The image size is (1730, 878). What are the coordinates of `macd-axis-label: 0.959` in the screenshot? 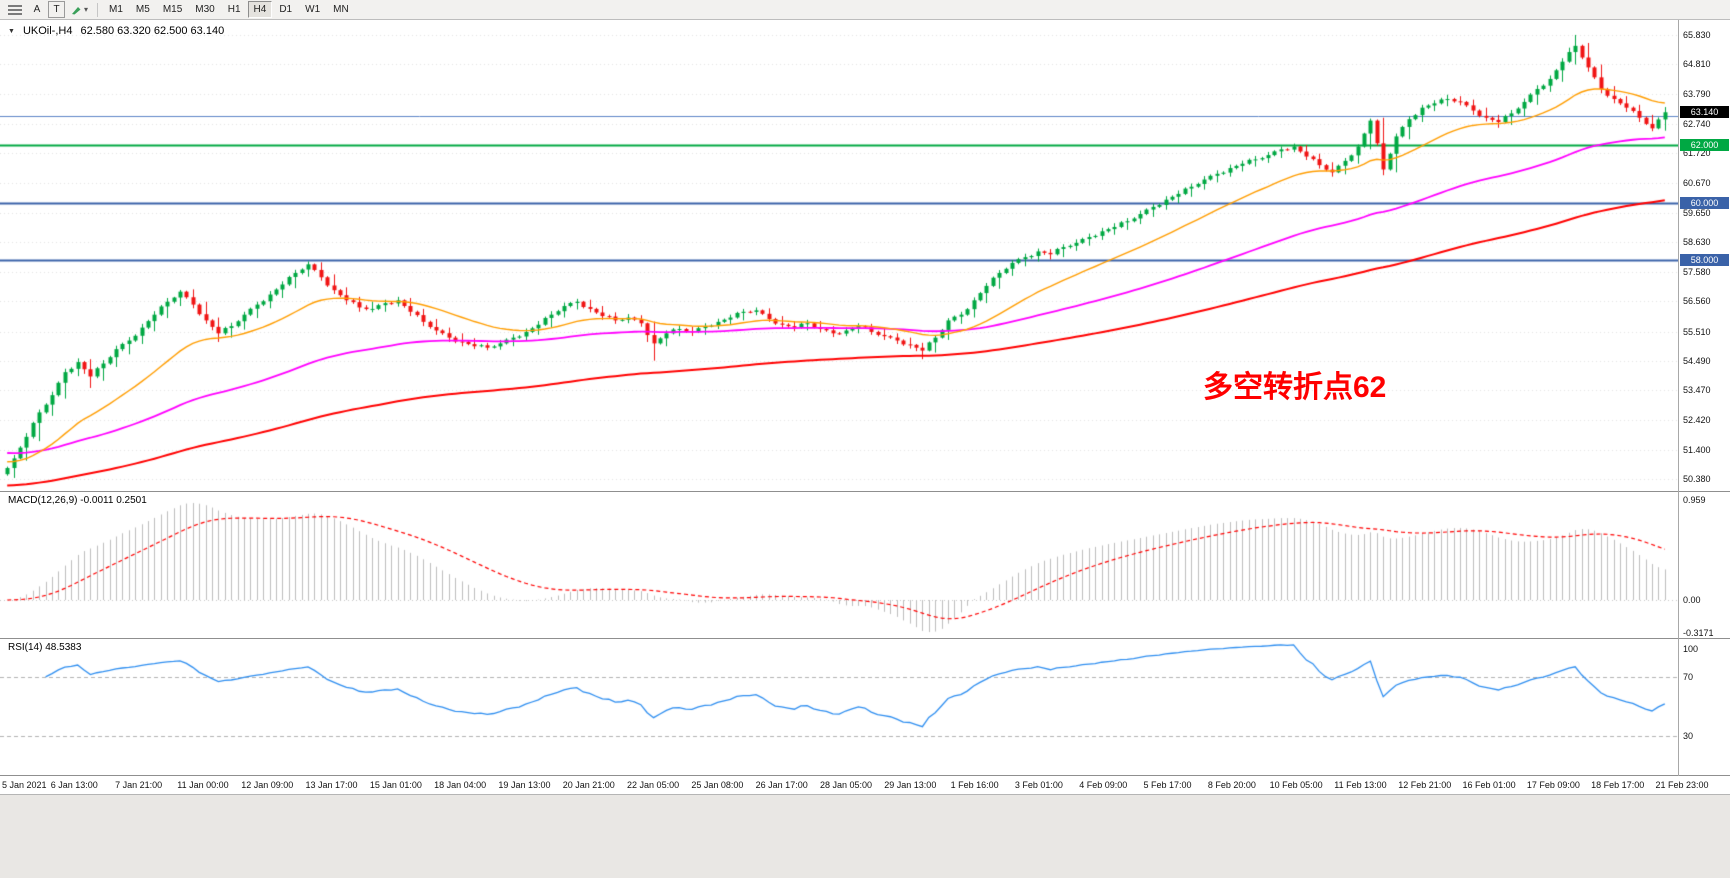 It's located at (1694, 499).